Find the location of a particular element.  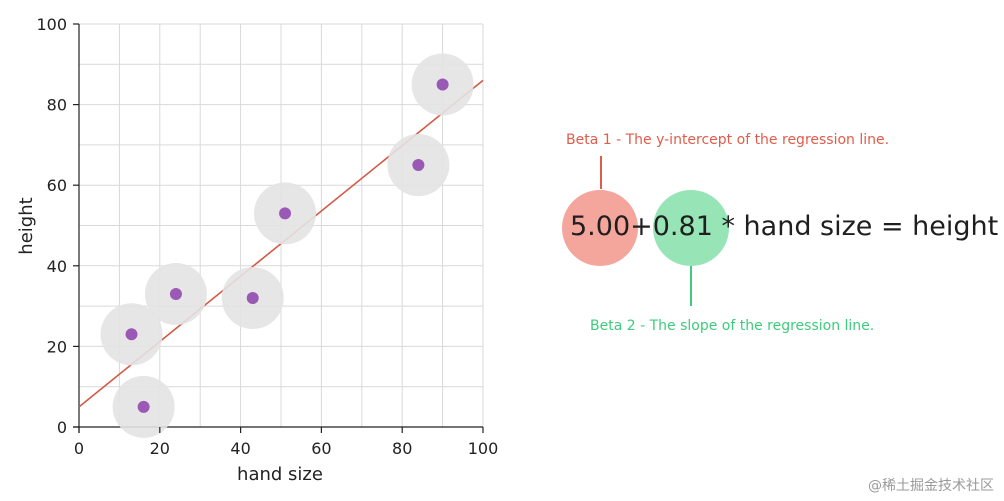

watermark: @稀土掘金技术社区 is located at coordinates (931, 486).